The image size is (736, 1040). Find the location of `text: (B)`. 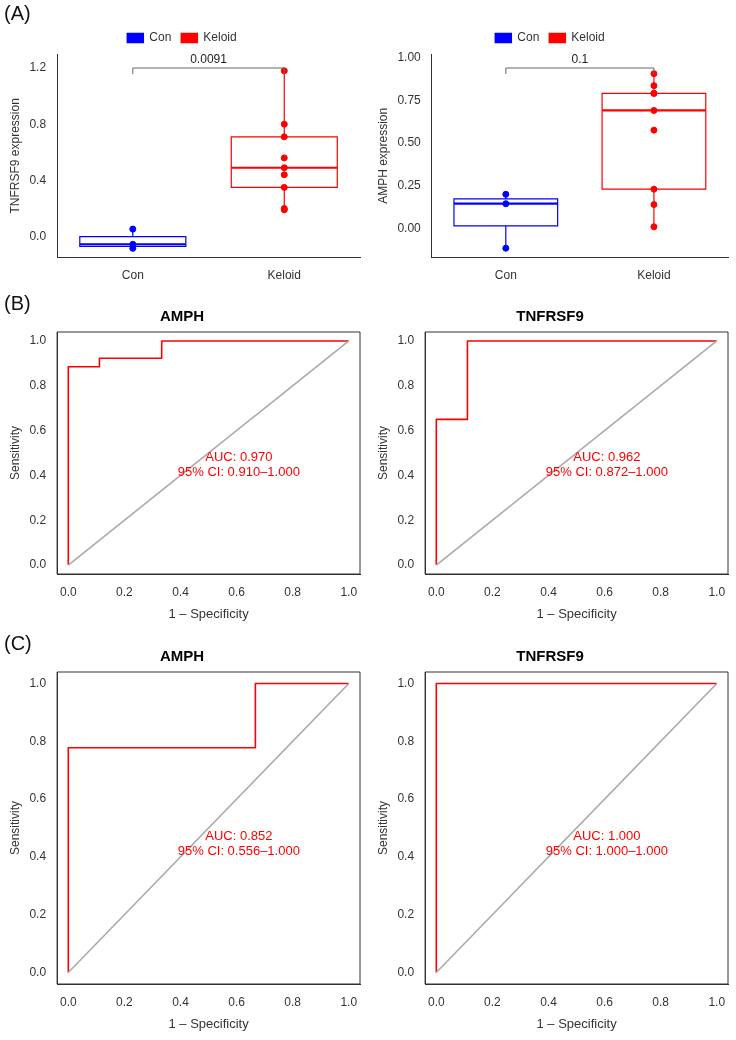

text: (B) is located at coordinates (17, 302).